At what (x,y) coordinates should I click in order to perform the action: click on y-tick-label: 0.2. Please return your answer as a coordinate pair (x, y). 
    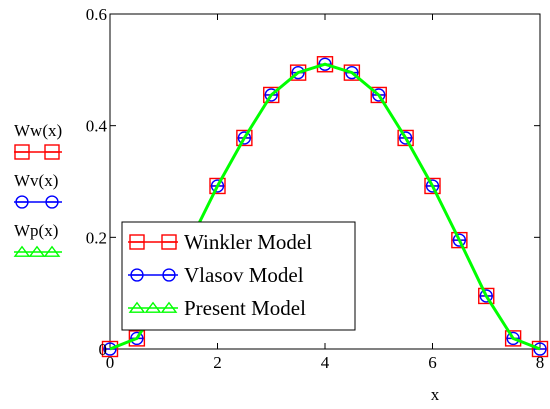
    Looking at the image, I should click on (96, 237).